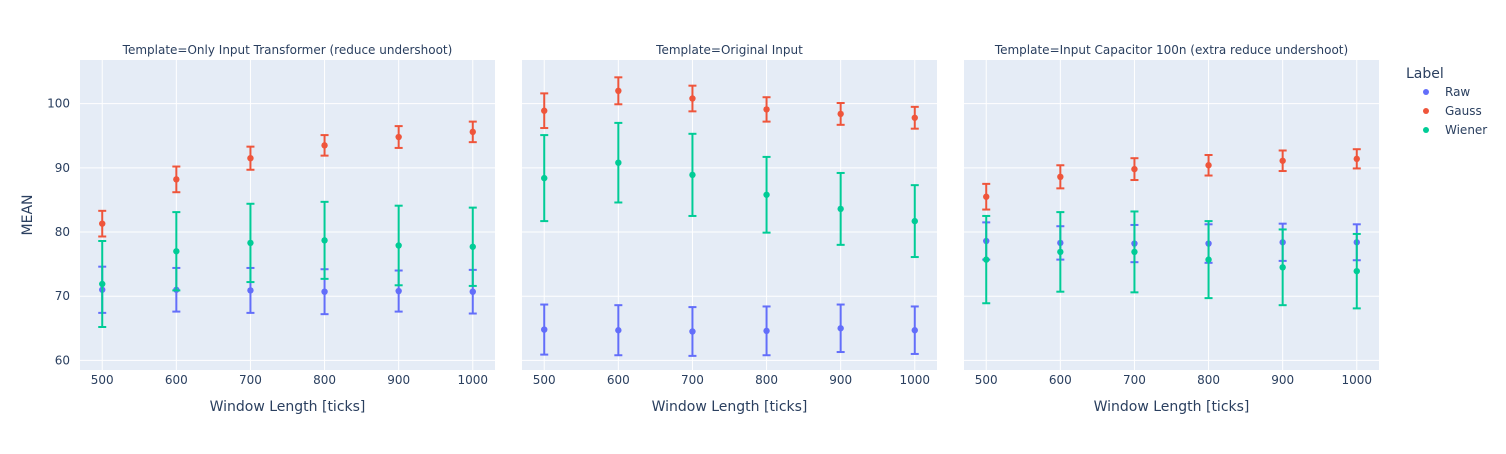 The width and height of the screenshot is (1506, 454). Describe the element at coordinates (729, 50) in the screenshot. I see `panel-title: Template=Original Input` at that location.